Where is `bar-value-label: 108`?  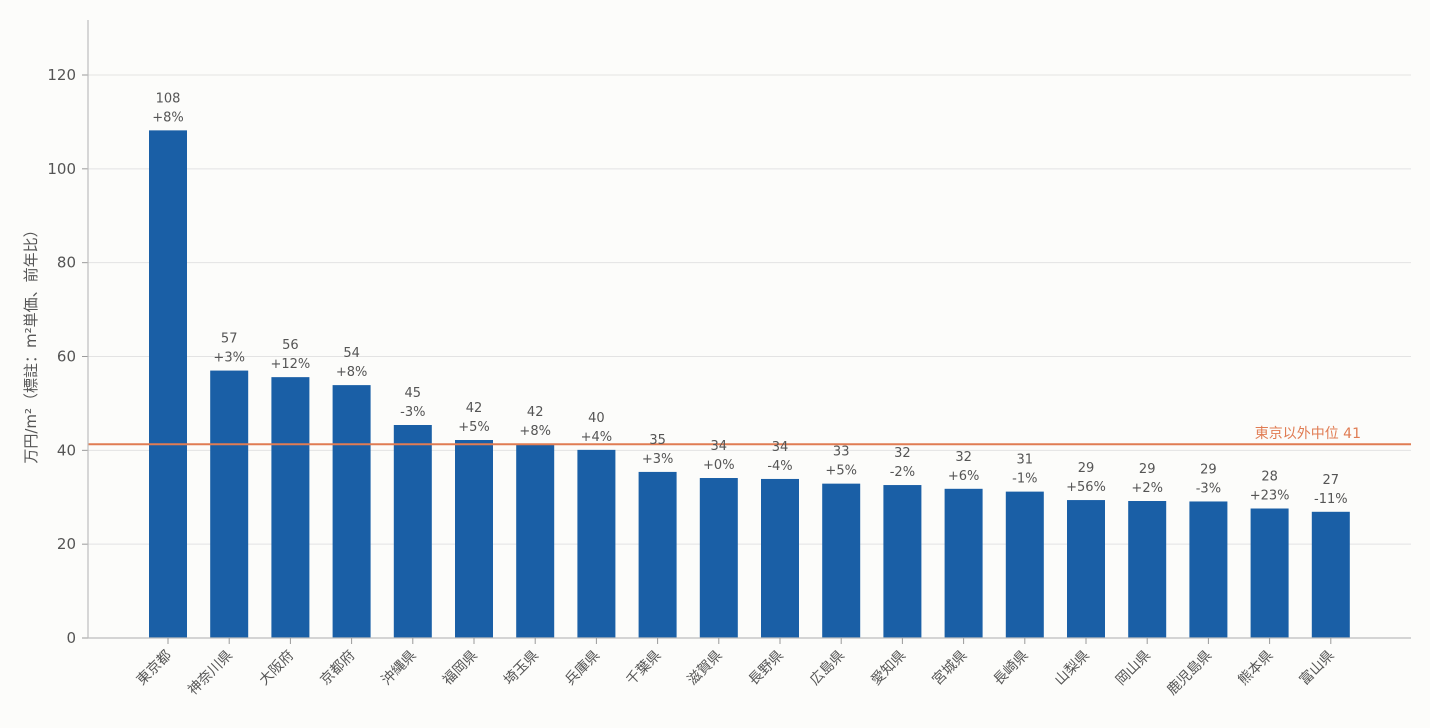
bar-value-label: 108 is located at coordinates (168, 98).